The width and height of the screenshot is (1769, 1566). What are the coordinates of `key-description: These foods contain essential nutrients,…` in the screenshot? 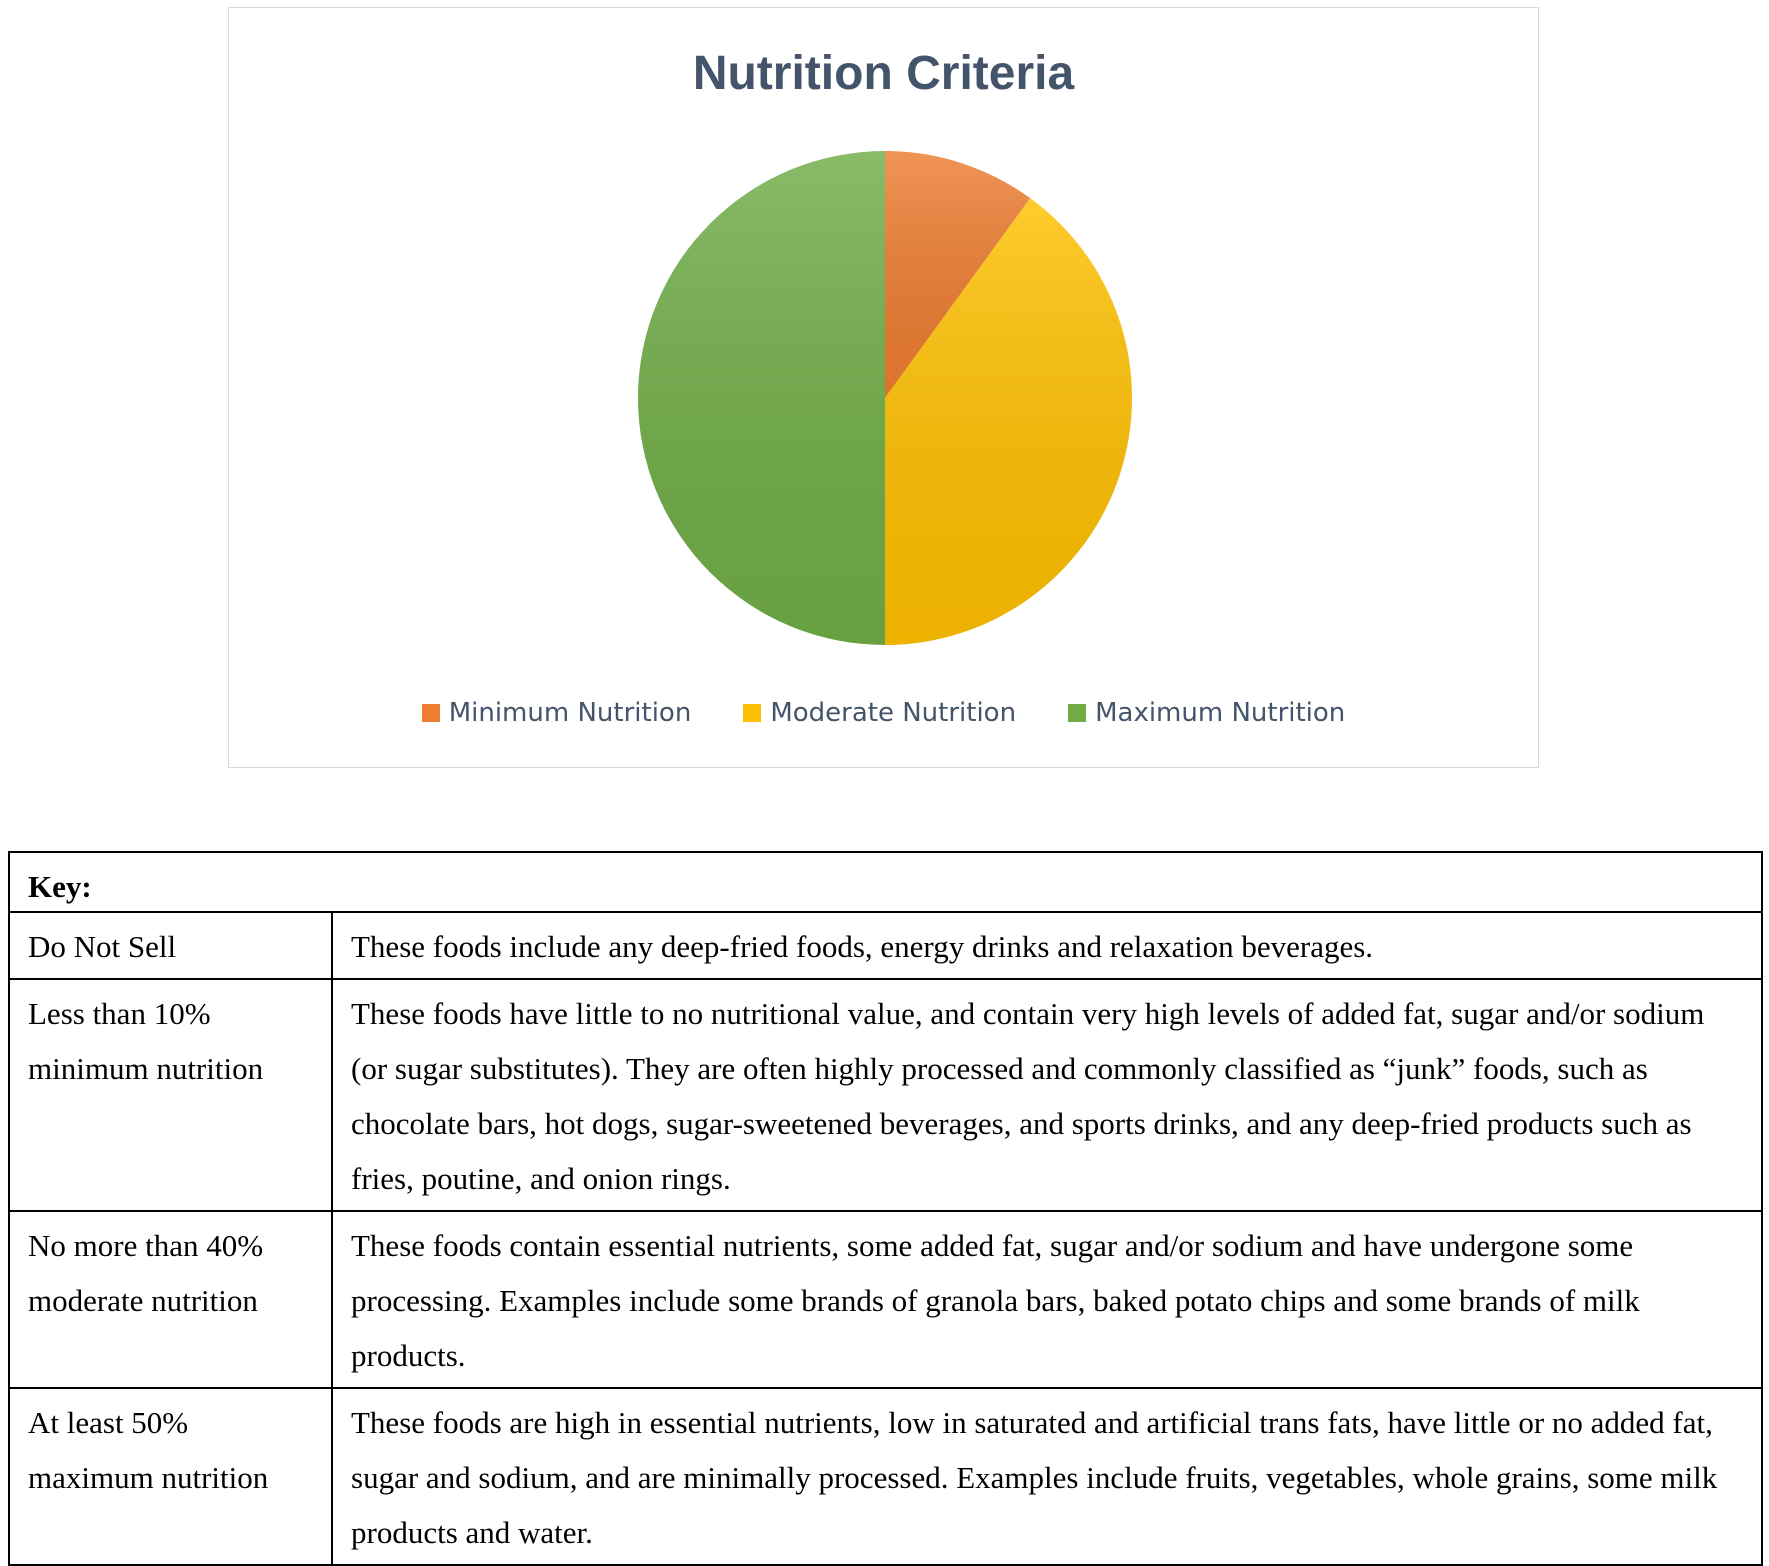 It's located at (1047, 1299).